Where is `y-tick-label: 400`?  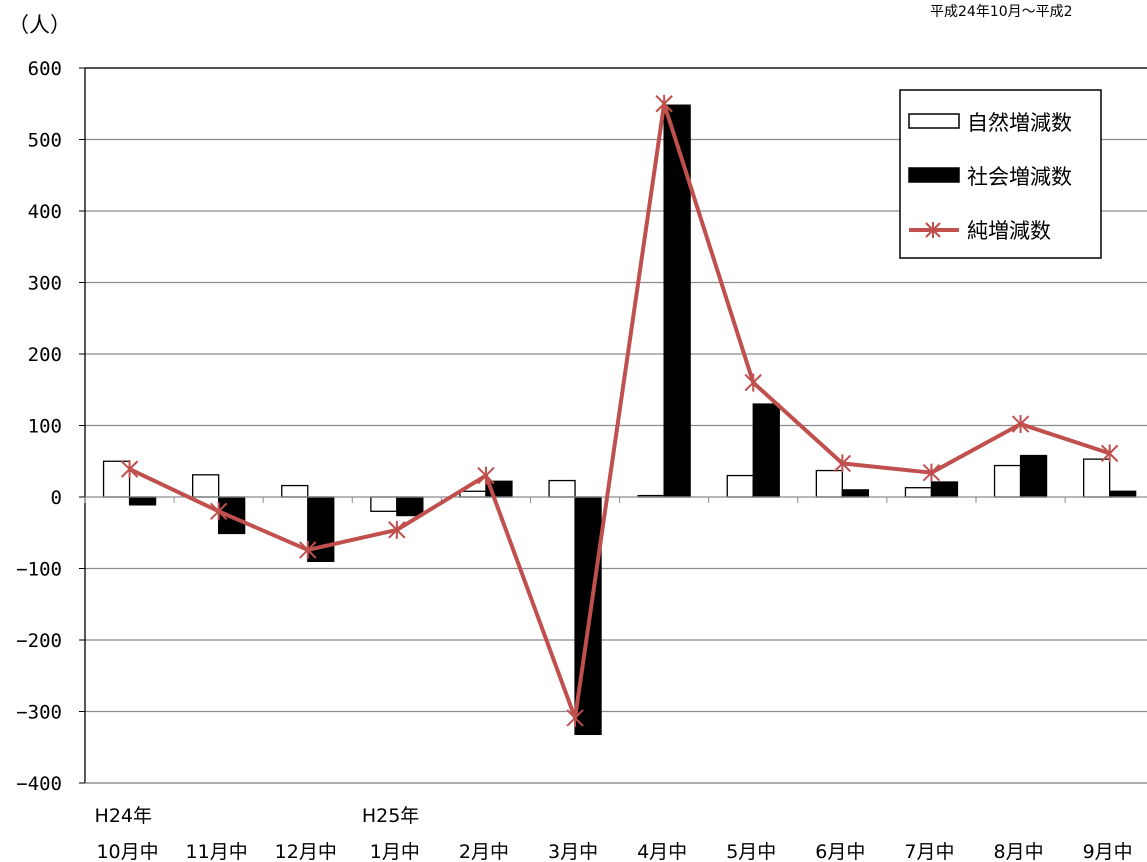
y-tick-label: 400 is located at coordinates (45, 212).